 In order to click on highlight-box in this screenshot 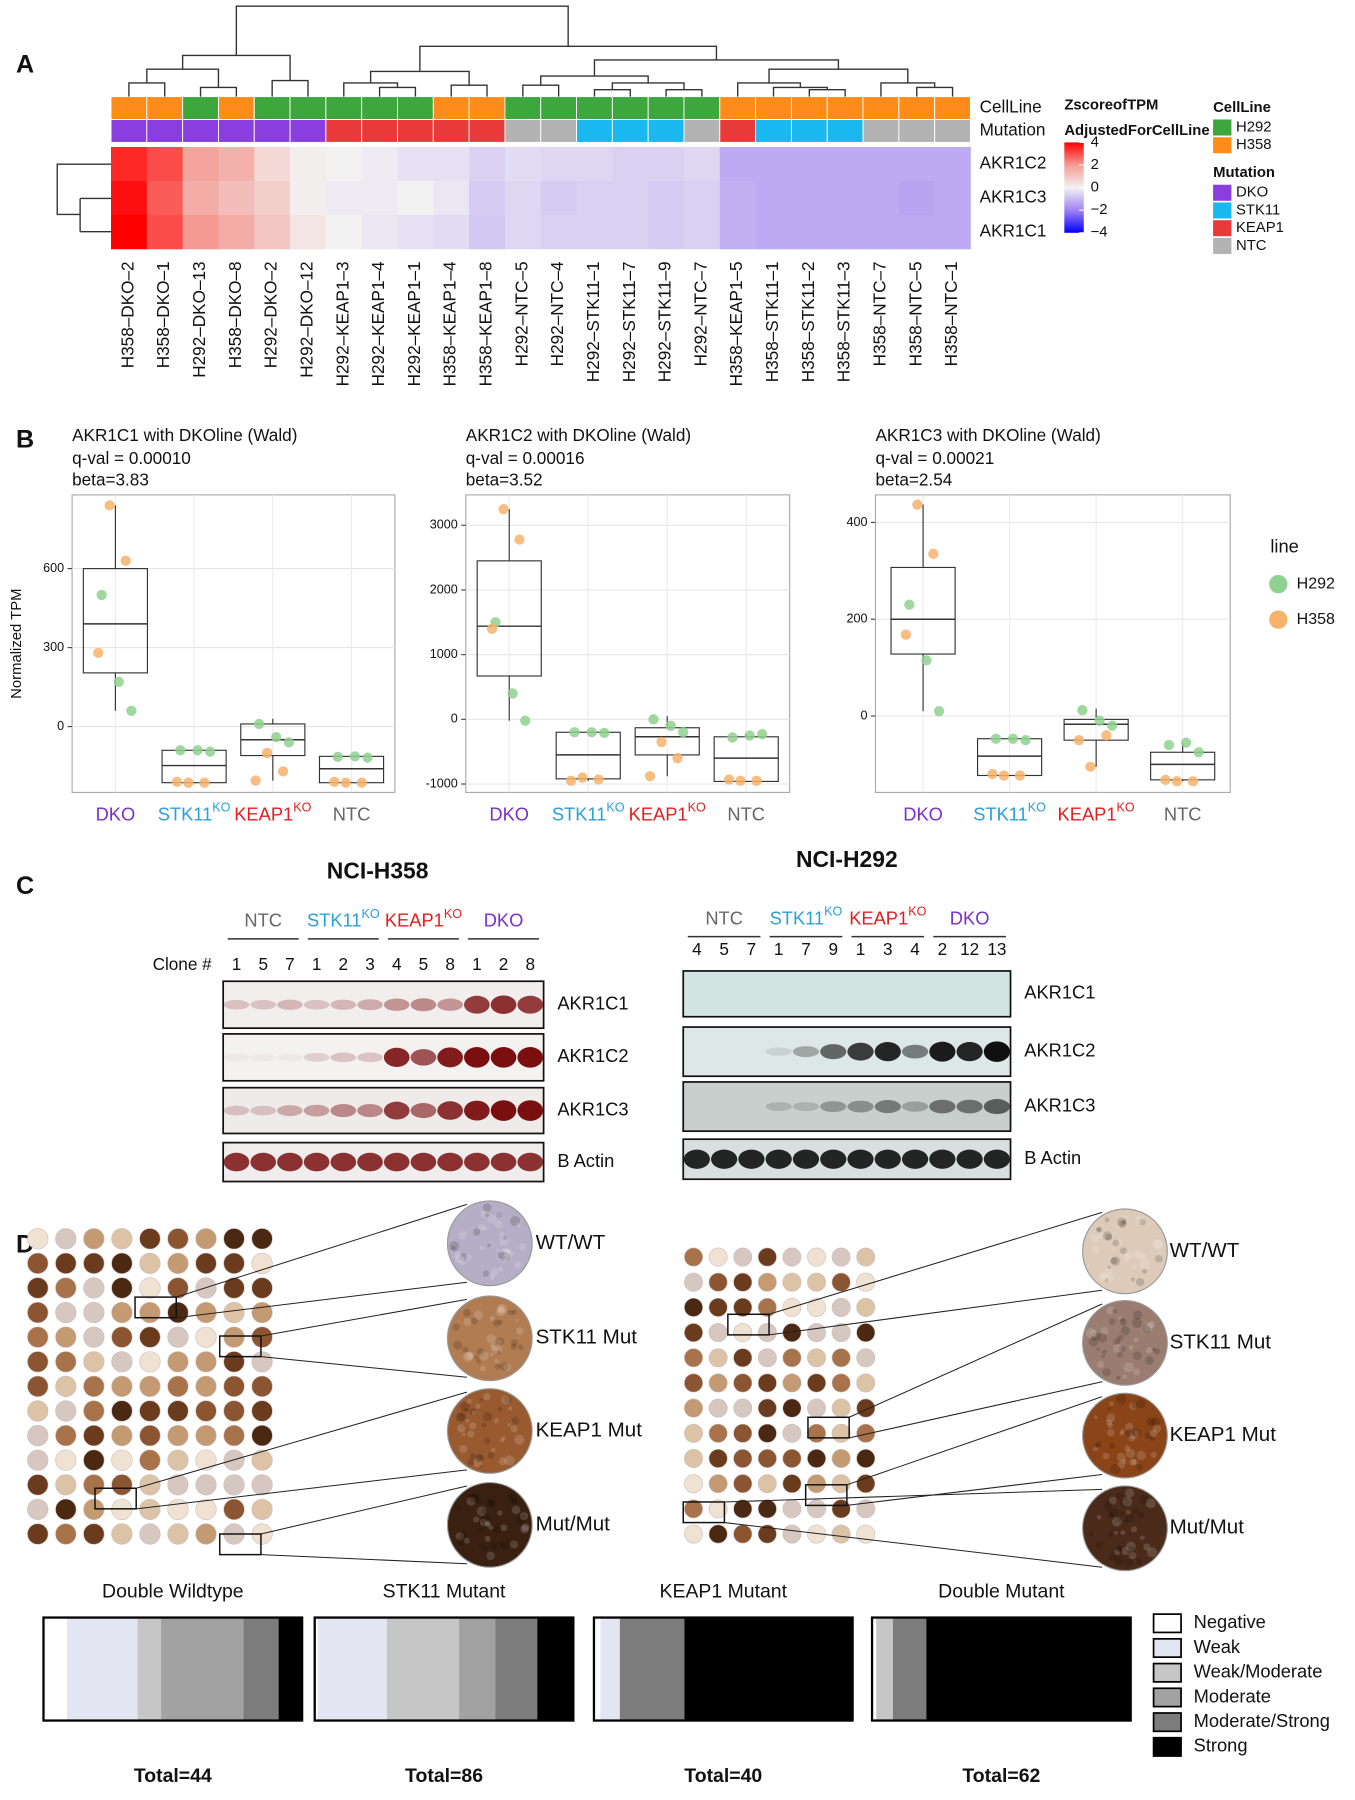, I will do `click(704, 1512)`.